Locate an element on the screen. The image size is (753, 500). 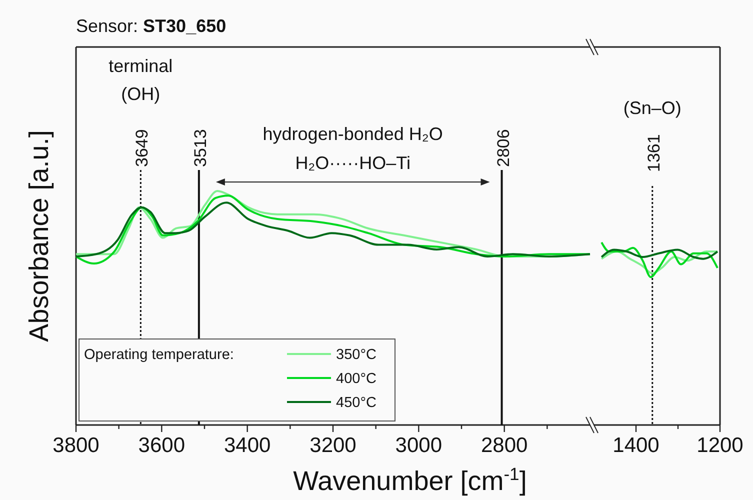
y-axis-title: Absorbance [a.u.] is located at coordinates (39, 236).